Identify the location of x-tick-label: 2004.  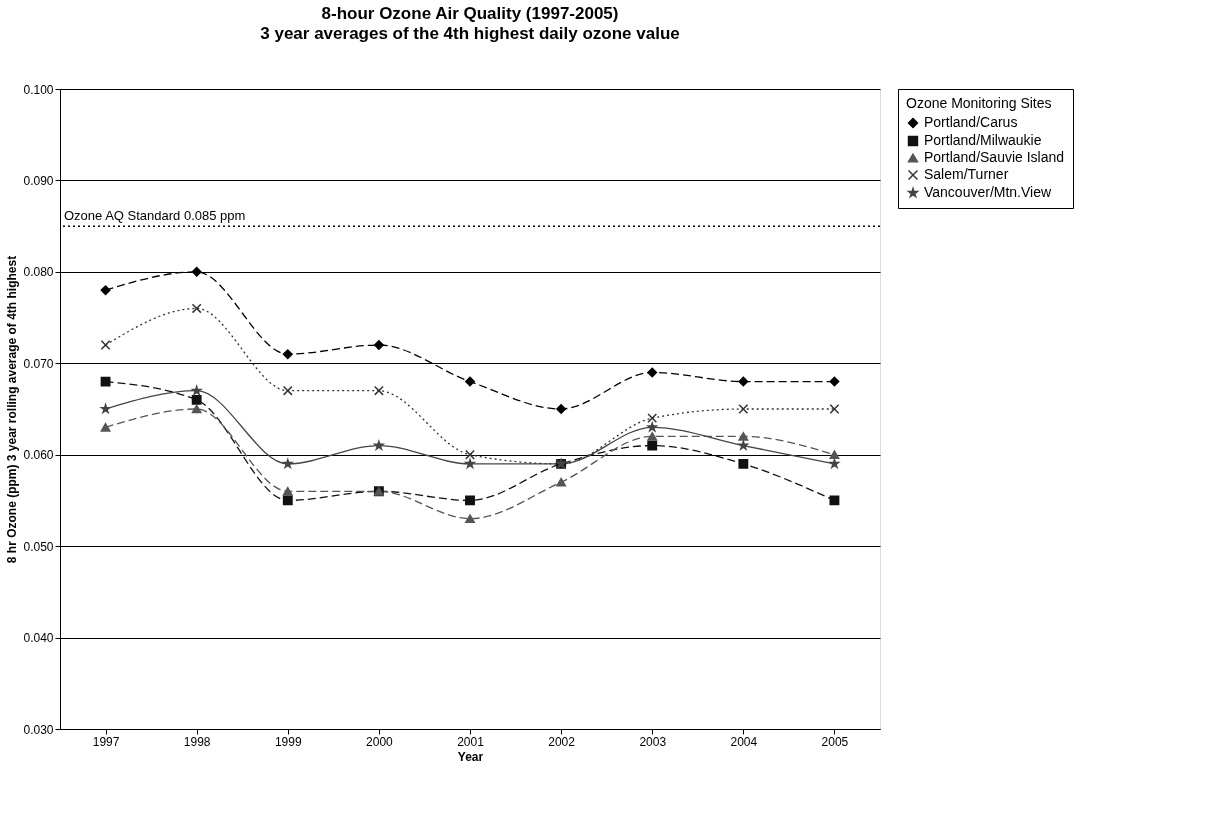
(744, 741).